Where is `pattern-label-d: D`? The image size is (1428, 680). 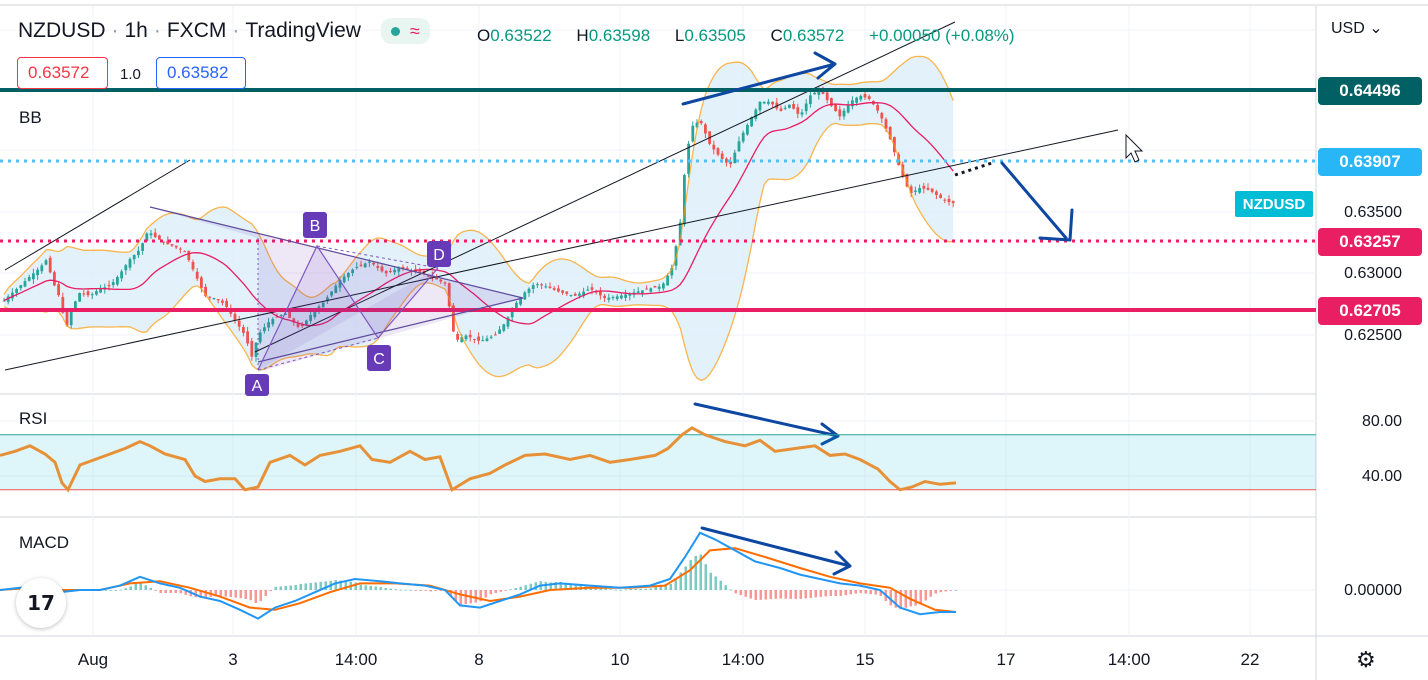 pattern-label-d: D is located at coordinates (439, 254).